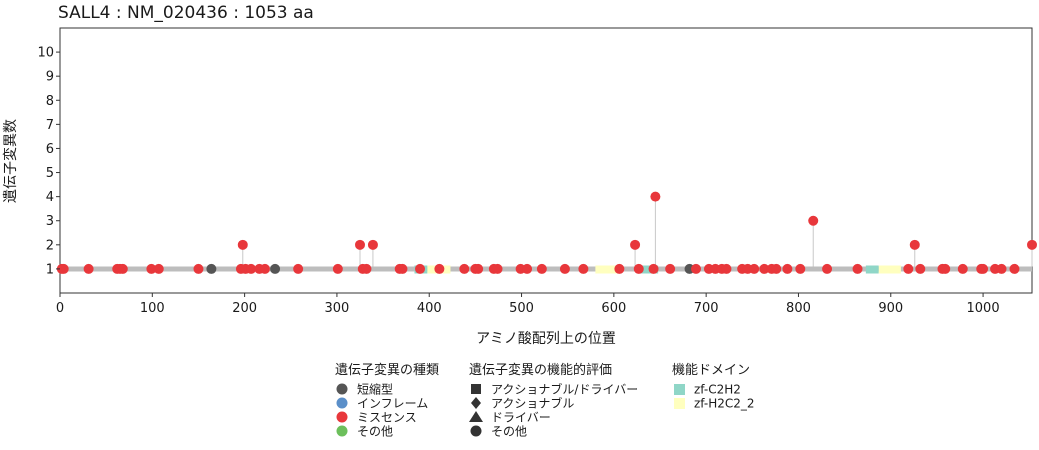  I want to click on y-axis-title: 遺伝子変異数, so click(10, 161).